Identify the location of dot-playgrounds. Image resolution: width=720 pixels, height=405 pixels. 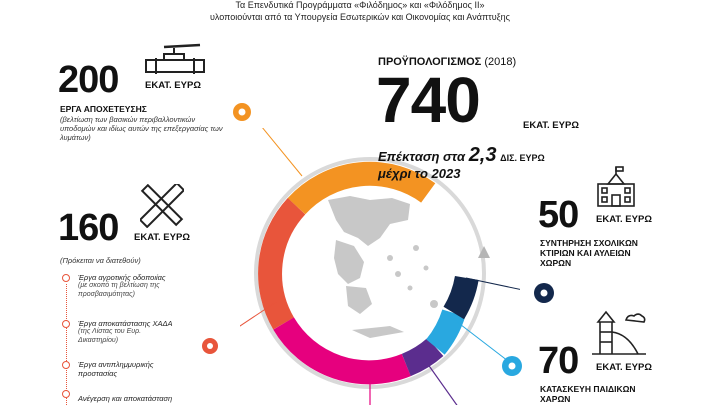
(512, 366).